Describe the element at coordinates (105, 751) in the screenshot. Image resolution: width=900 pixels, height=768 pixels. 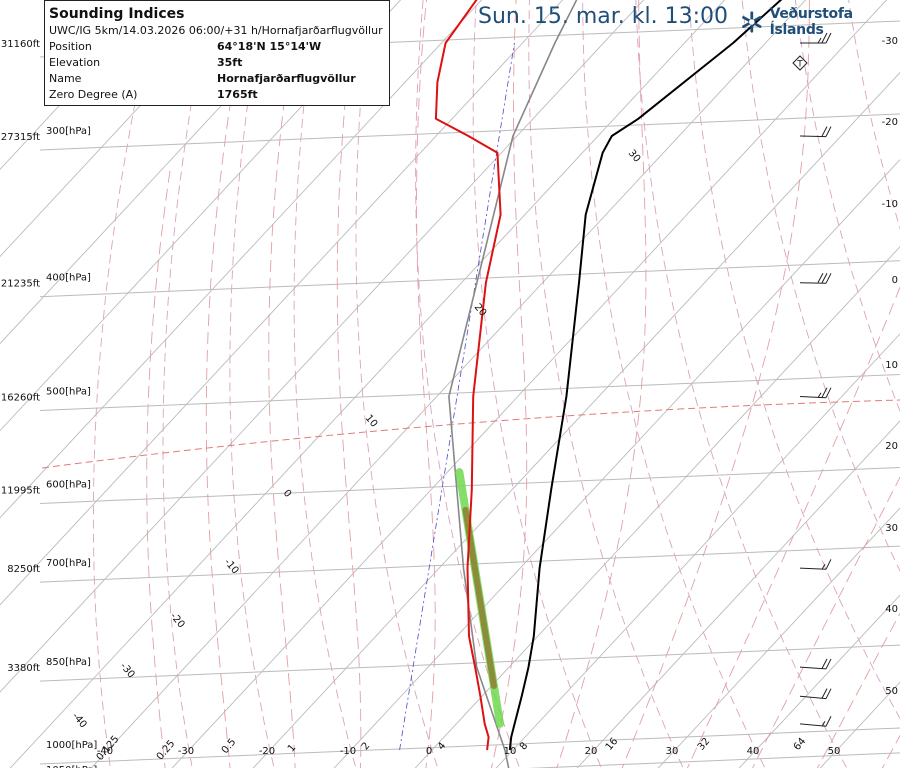
I see `isotherm-label: -40` at that location.